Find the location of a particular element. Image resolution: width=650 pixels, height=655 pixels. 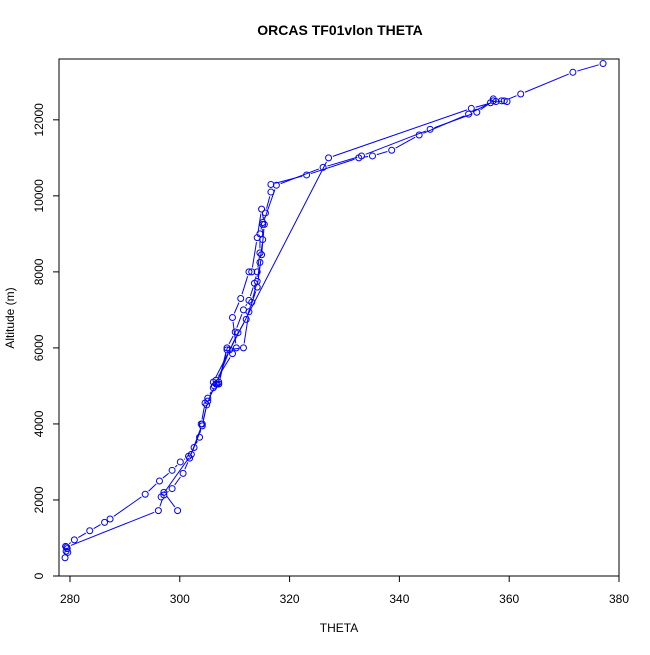

y-tick-label: 8000 is located at coordinates (39, 271).